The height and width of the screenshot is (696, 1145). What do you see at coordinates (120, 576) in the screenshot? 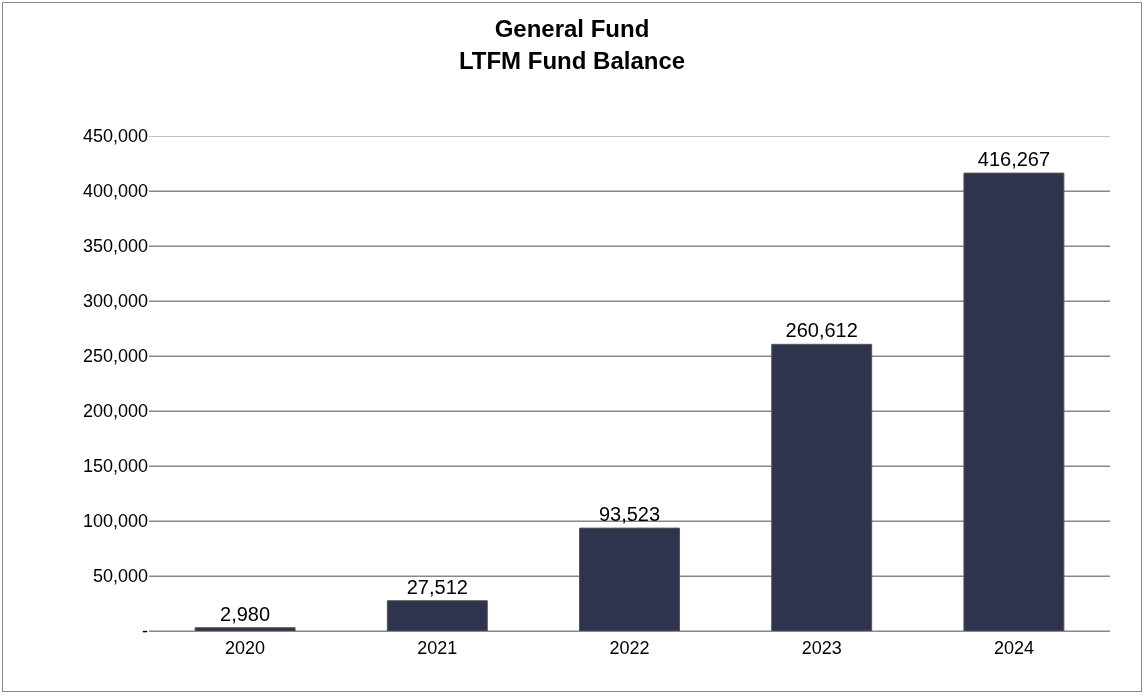
I see `y-tick-label: 50,000` at bounding box center [120, 576].